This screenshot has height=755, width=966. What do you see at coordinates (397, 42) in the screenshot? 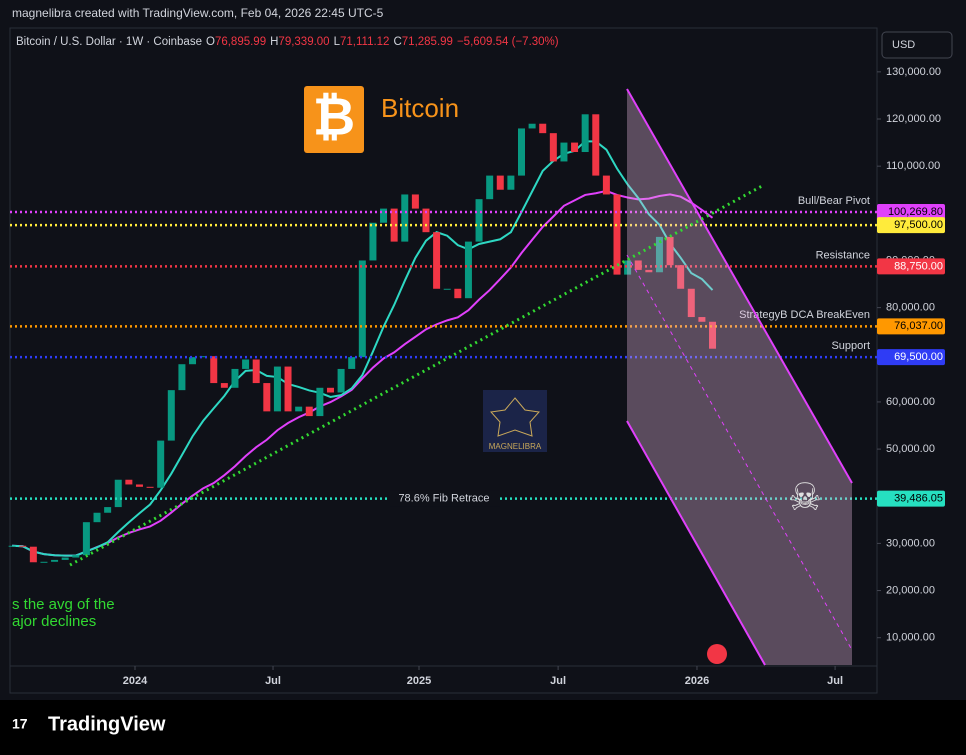
I see `ohlc-key: C` at bounding box center [397, 42].